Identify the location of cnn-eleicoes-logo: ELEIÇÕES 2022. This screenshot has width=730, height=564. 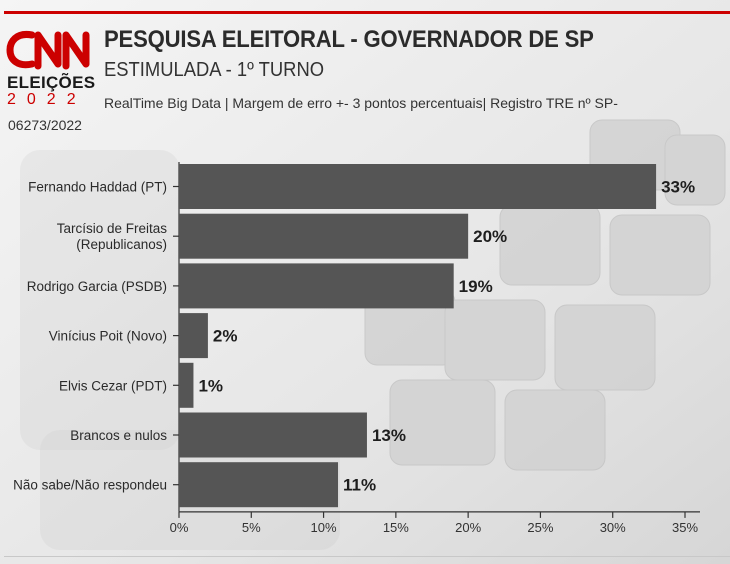
(52, 68).